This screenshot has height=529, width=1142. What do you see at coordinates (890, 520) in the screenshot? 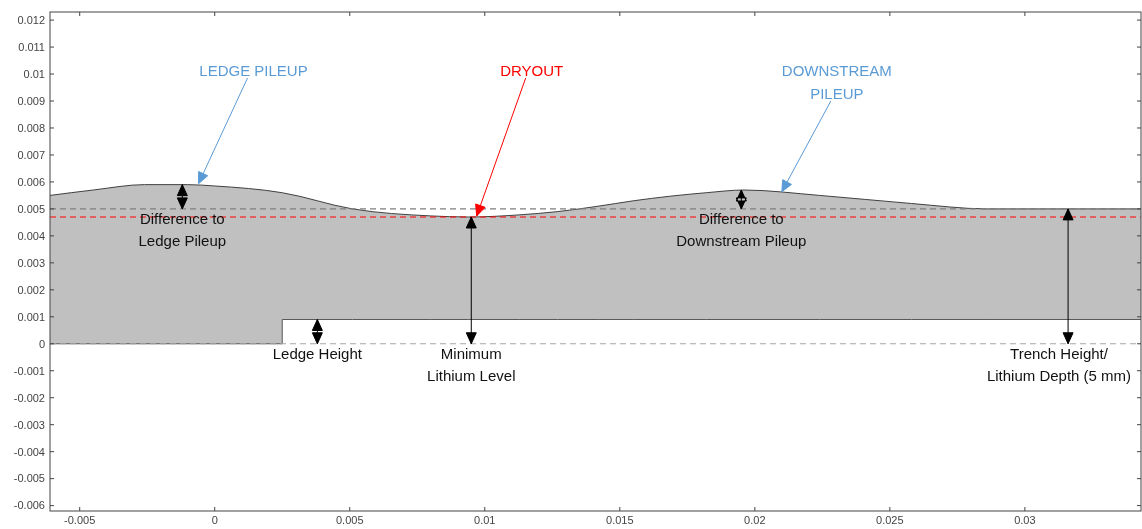
I see `x-tick-label: 0.025` at bounding box center [890, 520].